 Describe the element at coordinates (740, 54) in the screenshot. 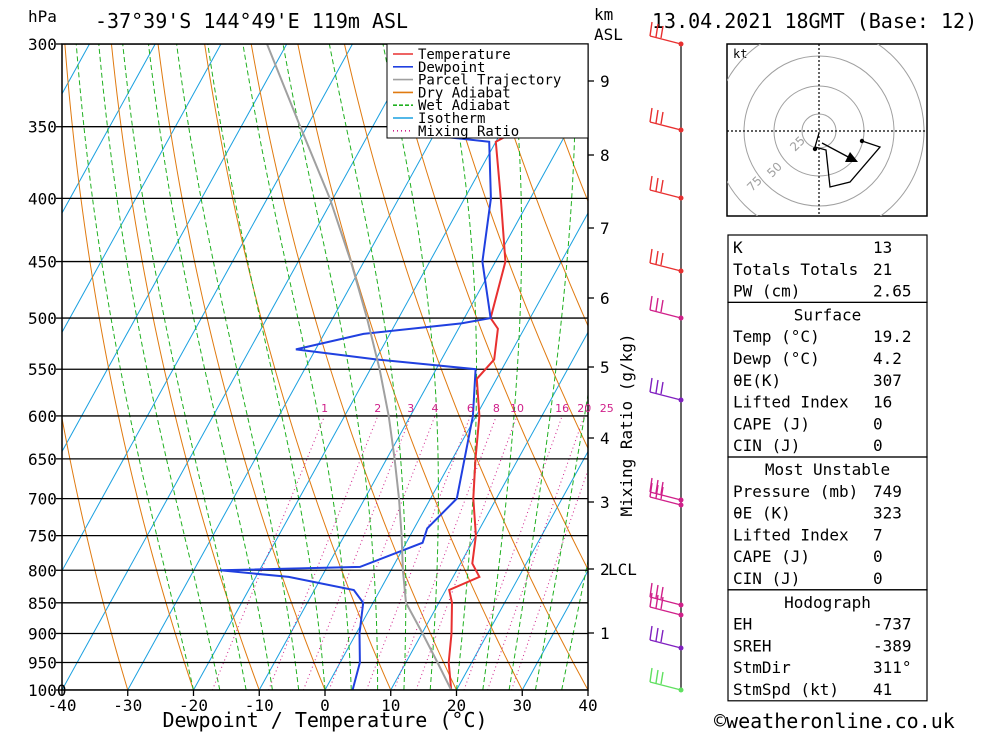

I see `hodo-unit: kt` at that location.